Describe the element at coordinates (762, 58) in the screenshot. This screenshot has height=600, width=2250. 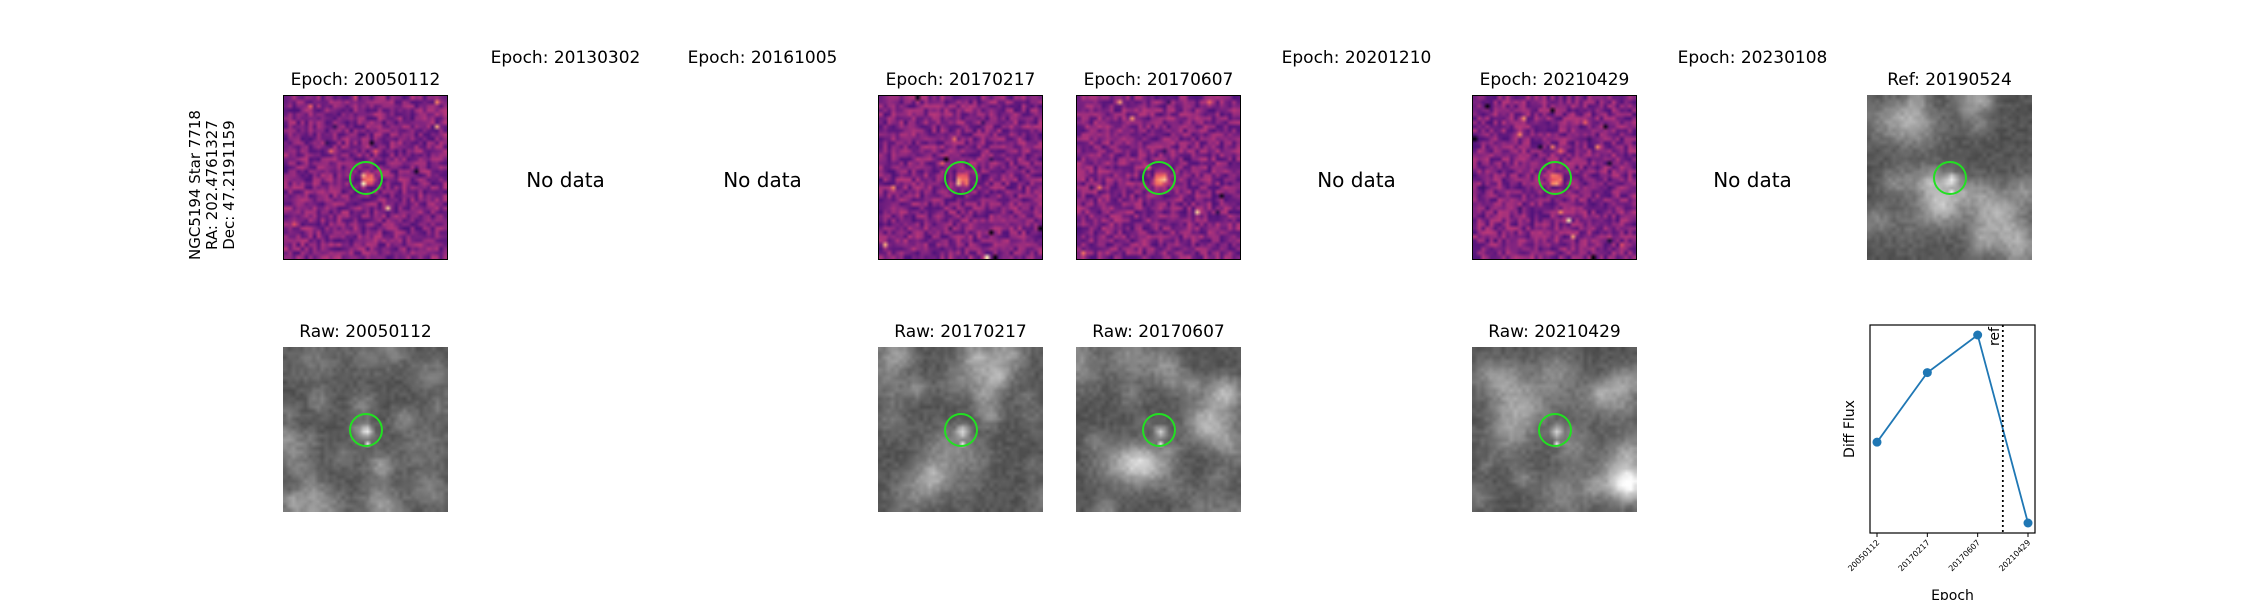
I see `diff-panel-title: Epoch: 20161005` at that location.